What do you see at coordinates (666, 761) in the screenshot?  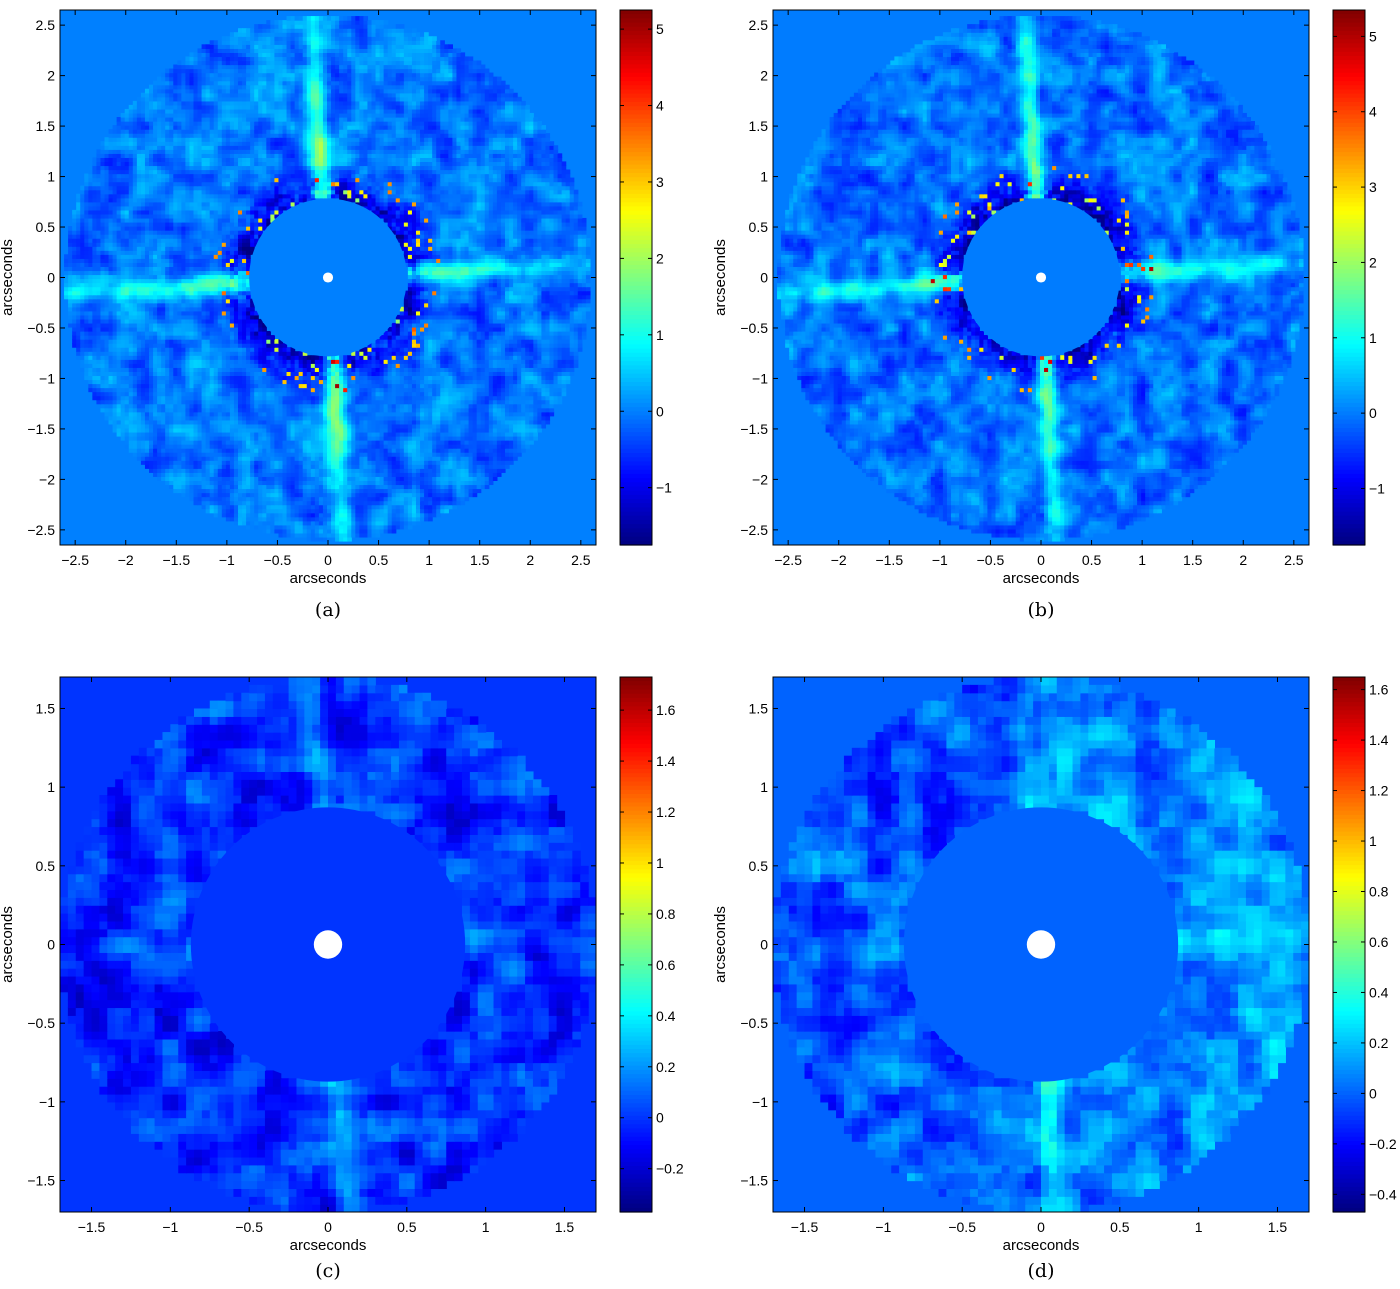 I see `colorbar-tick-label: 1.4` at bounding box center [666, 761].